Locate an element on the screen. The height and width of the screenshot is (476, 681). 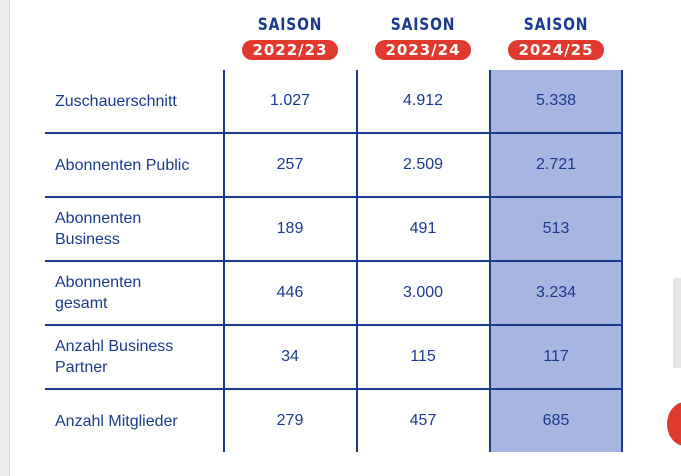
cell-value: 446 is located at coordinates (290, 292).